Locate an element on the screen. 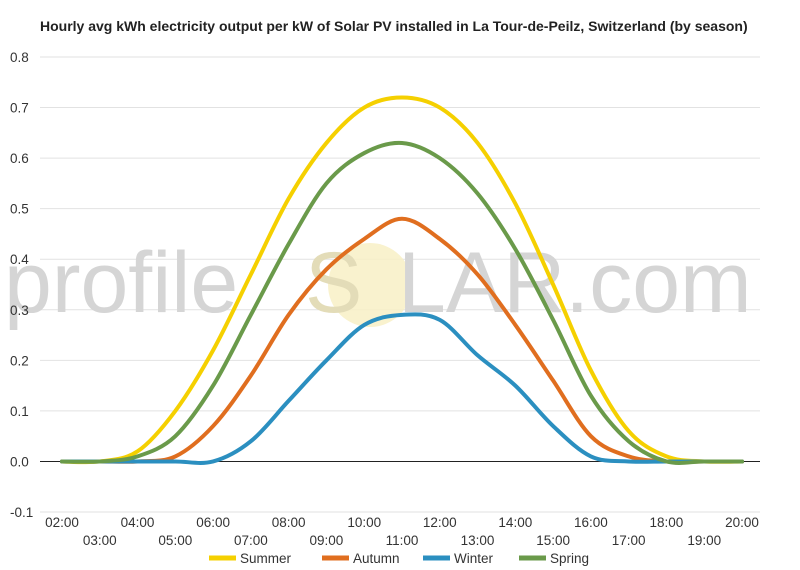 The image size is (800, 570). legend-label-summer: Summer is located at coordinates (266, 558).